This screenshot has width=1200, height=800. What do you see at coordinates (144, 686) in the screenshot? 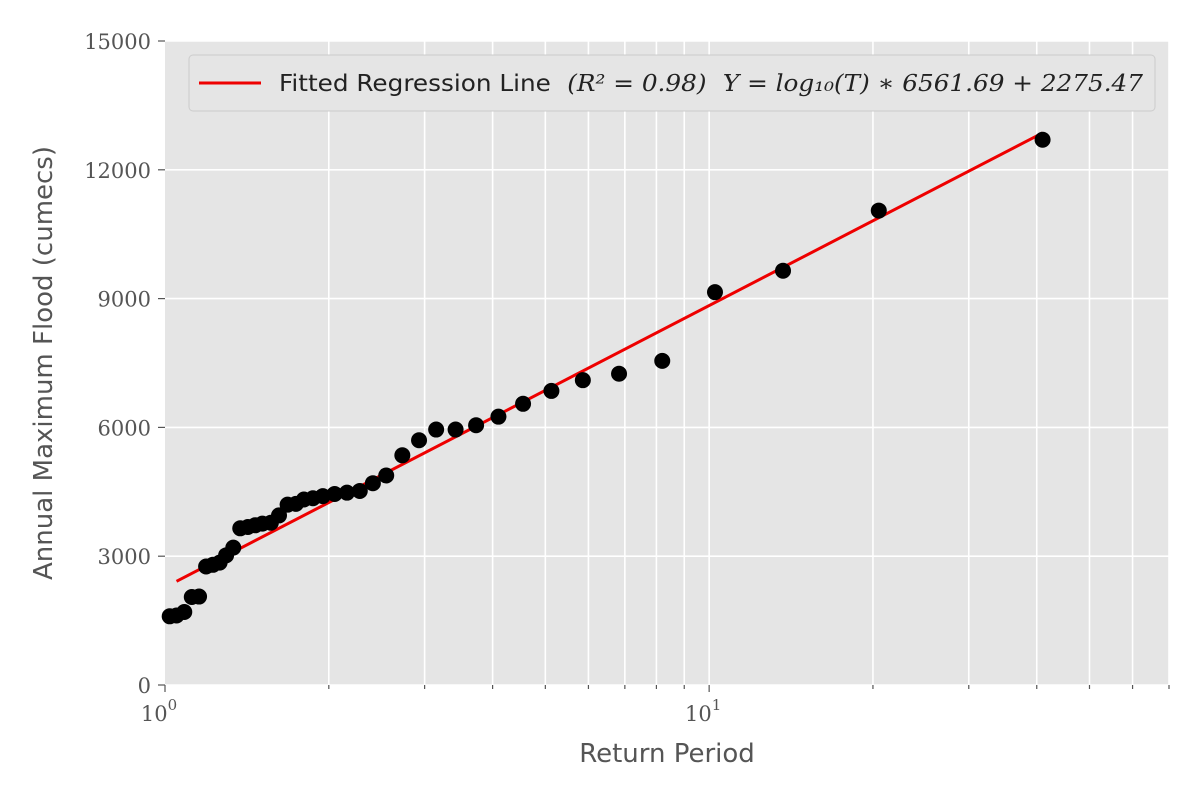
I see `y-tick-label: 0` at bounding box center [144, 686].